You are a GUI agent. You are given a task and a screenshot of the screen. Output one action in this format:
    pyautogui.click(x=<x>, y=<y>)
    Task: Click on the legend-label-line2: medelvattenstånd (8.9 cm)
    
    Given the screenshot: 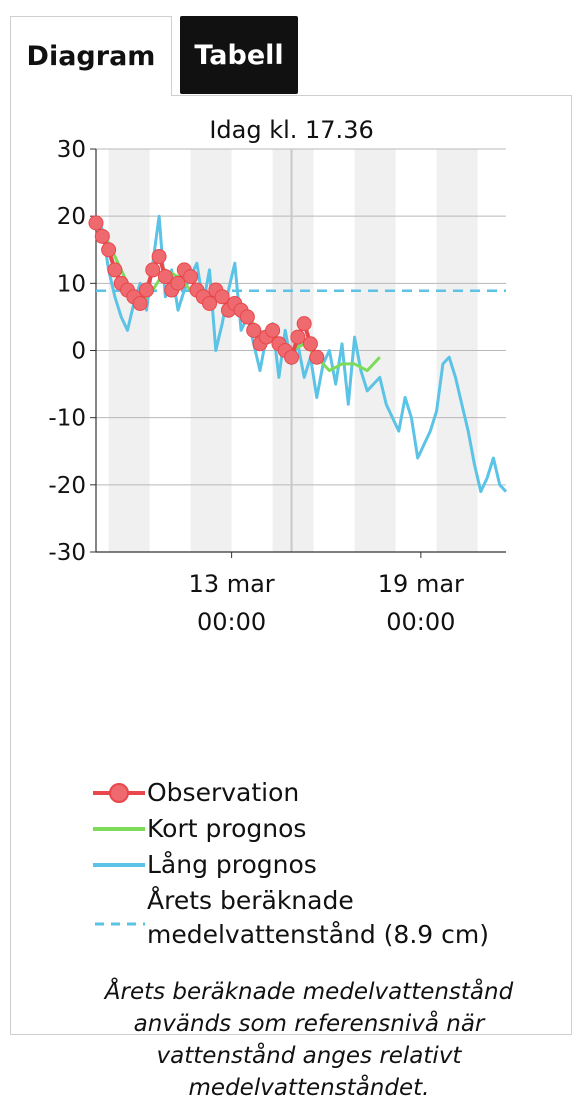 What is the action you would take?
    pyautogui.click(x=318, y=934)
    